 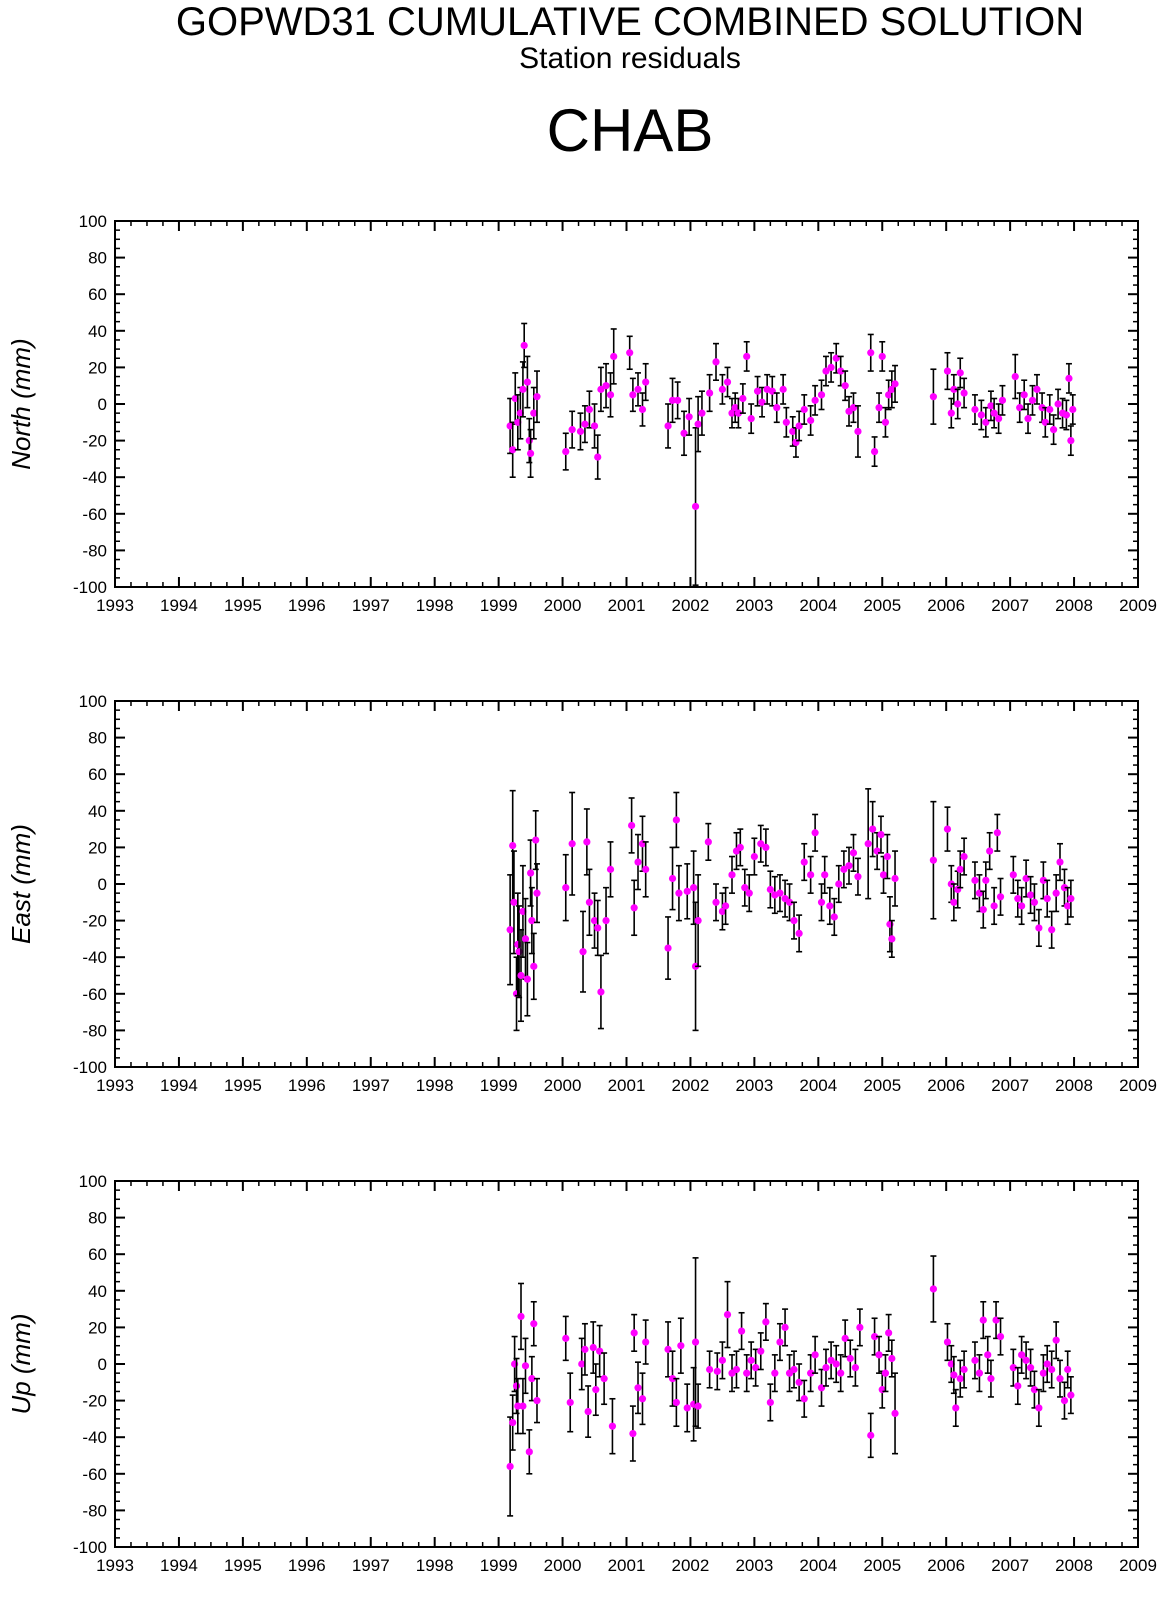 What do you see at coordinates (882, 605) in the screenshot?
I see `x-tick-label: 2005` at bounding box center [882, 605].